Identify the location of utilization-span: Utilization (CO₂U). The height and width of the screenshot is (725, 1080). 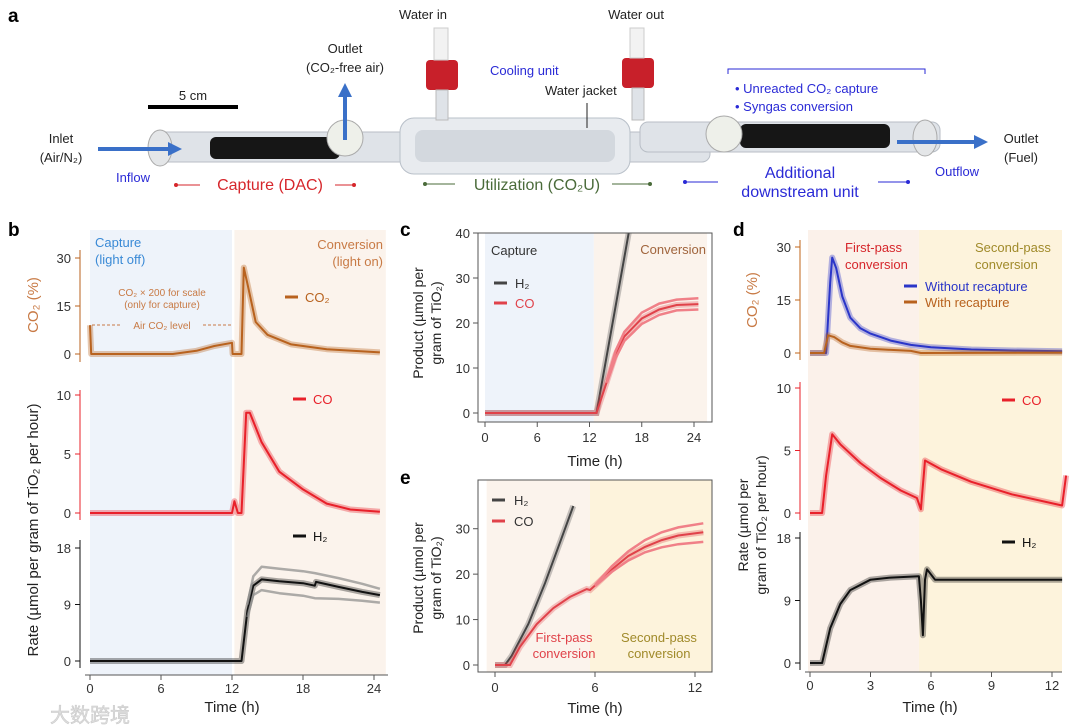
(537, 185).